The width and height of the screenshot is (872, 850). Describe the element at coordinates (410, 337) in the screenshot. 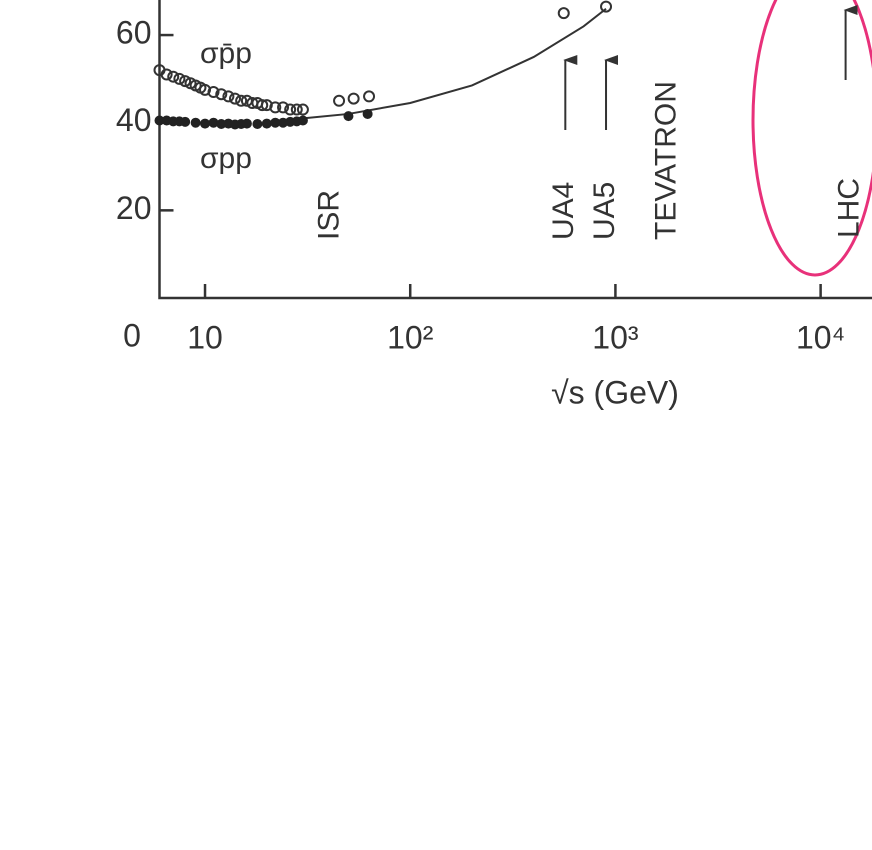

I see `x-tick-label: 10²` at that location.